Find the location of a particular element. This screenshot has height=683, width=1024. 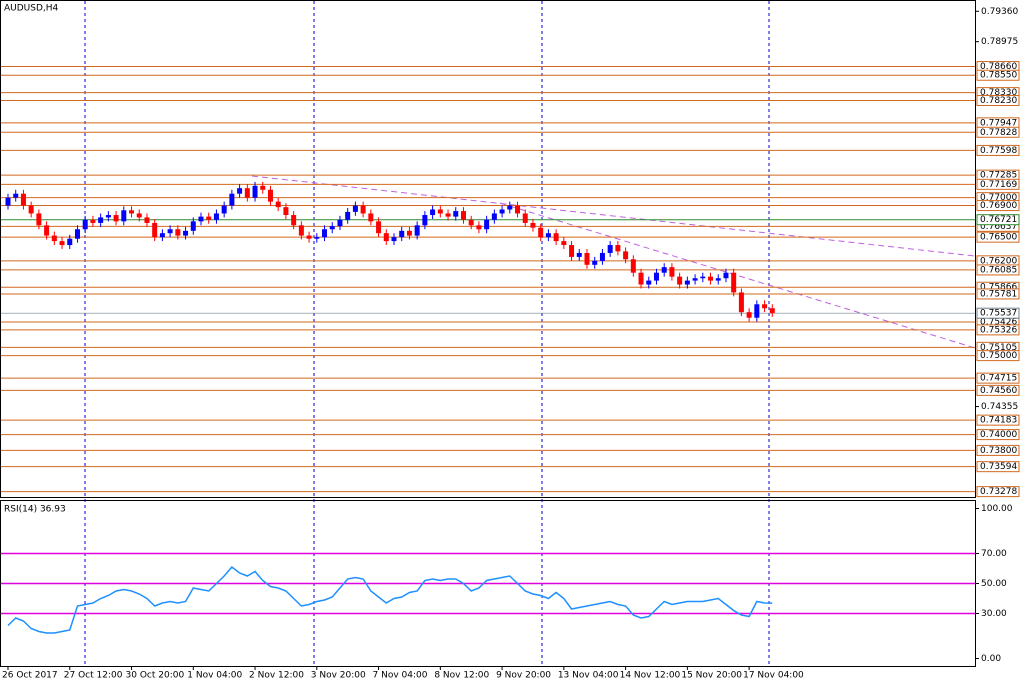

x-tick-label: 3 Nov 20:00 is located at coordinates (338, 676).